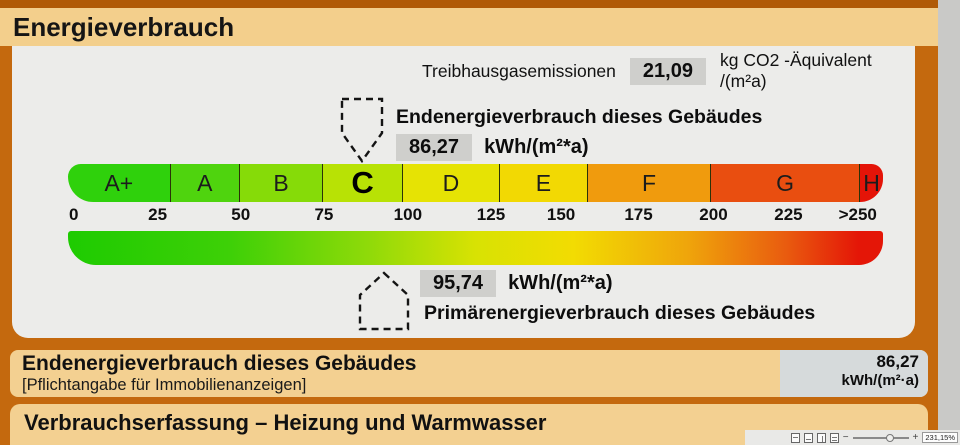 This screenshot has width=960, height=445. I want to click on final-energy-marker-arrow-icon, so click(362, 130).